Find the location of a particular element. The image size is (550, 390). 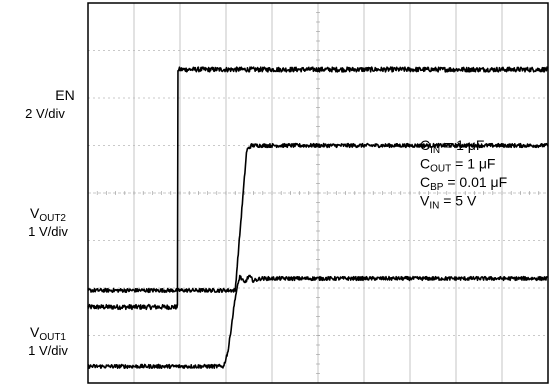

vout2-label: VOUT2 is located at coordinates (48, 214).